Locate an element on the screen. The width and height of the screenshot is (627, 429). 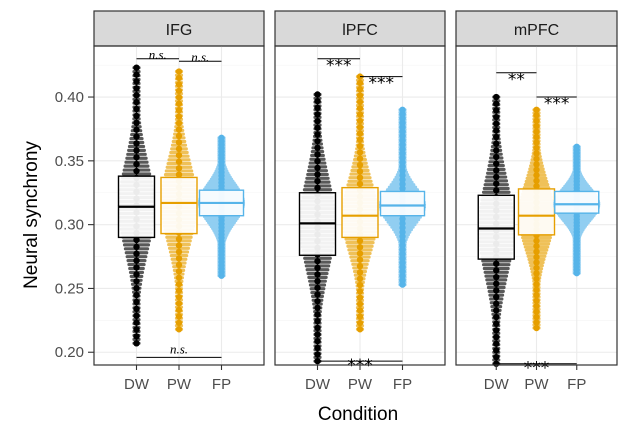
strip-title: IFG is located at coordinates (179, 30).